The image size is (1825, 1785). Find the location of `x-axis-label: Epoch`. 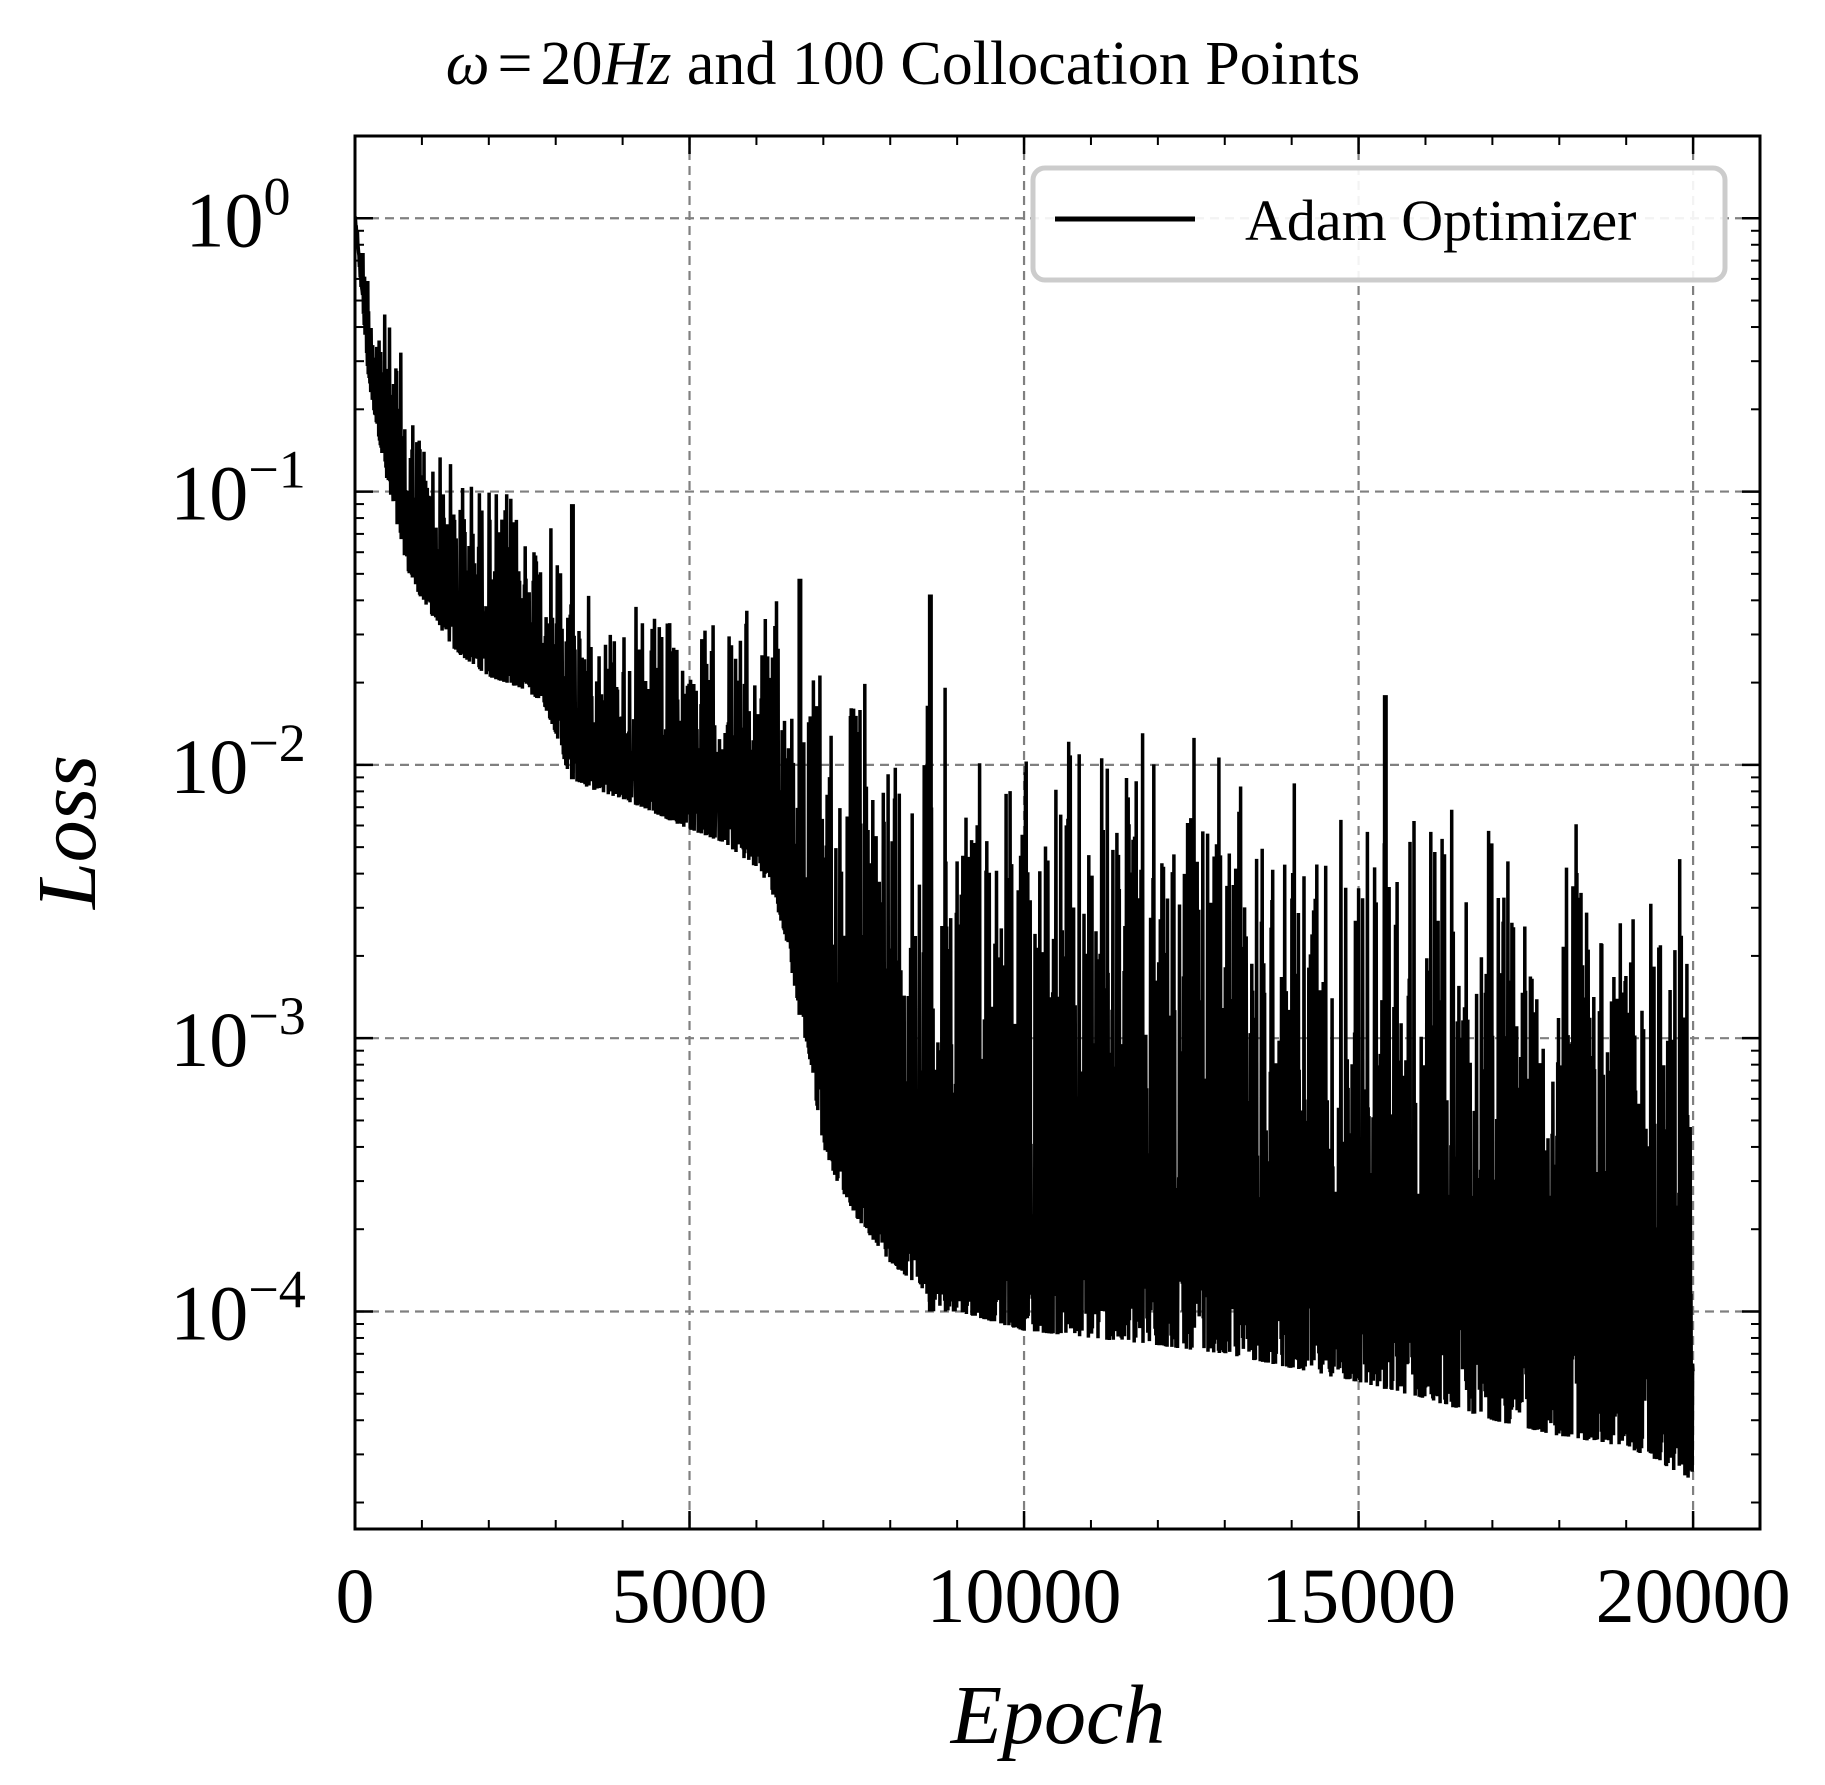

x-axis-label: Epoch is located at coordinates (1058, 1715).